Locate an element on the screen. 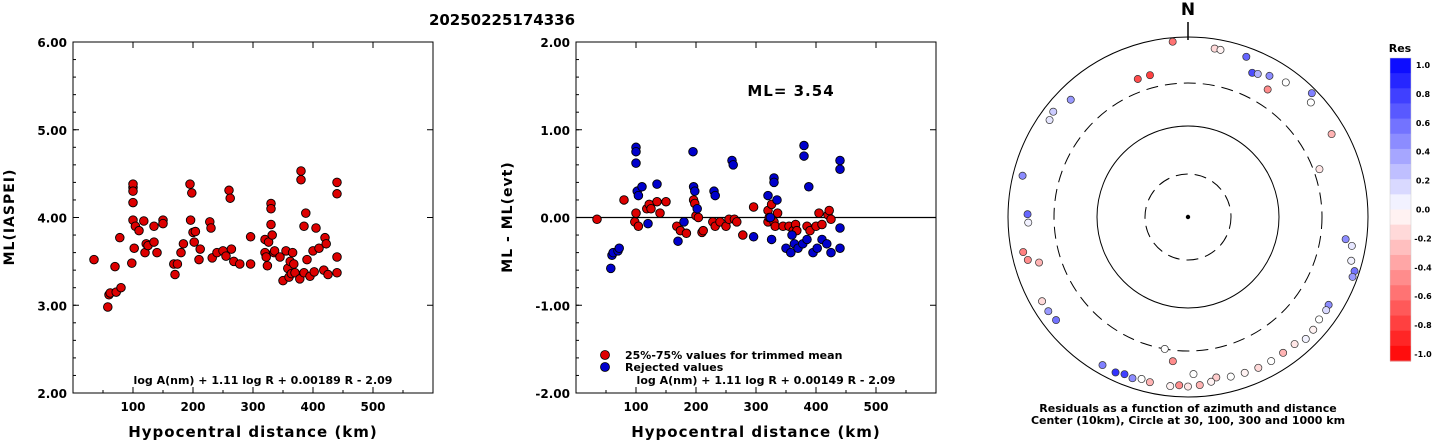 The width and height of the screenshot is (1437, 441). residual-chart-x-tick-label: 100 is located at coordinates (635, 407).